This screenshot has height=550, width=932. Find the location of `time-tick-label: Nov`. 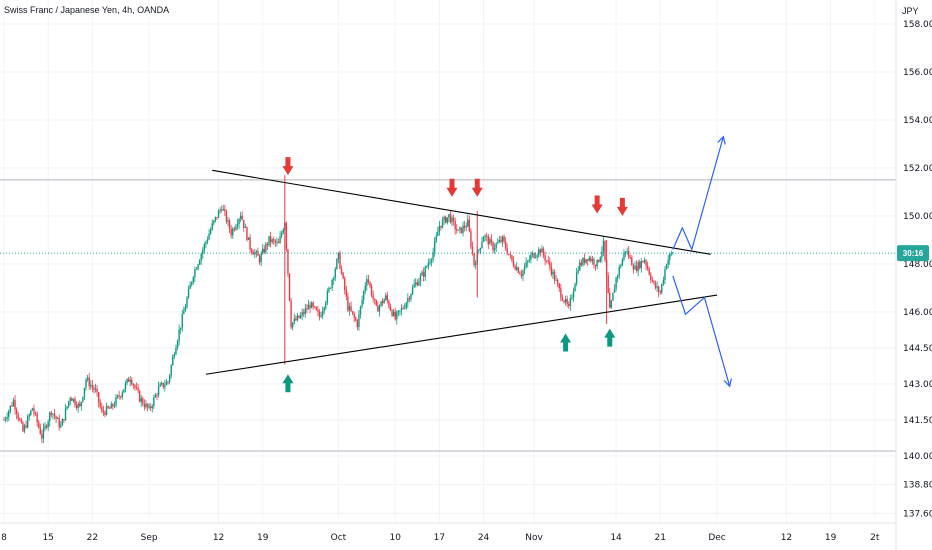

time-tick-label: Nov is located at coordinates (534, 538).